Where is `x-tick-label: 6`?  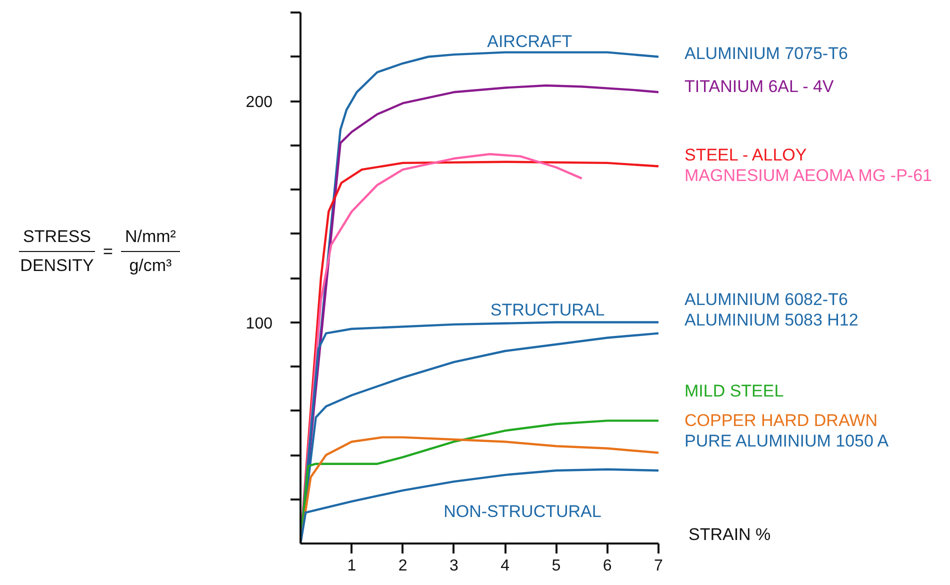 x-tick-label: 6 is located at coordinates (607, 566).